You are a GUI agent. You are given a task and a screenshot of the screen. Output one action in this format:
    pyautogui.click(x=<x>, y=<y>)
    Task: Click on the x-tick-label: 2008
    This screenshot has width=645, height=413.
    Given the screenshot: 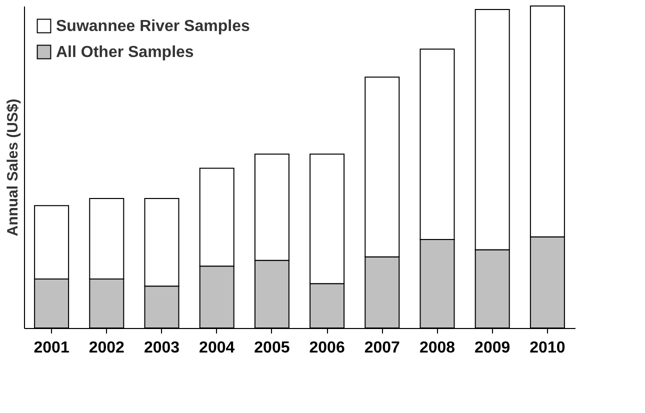 What is the action you would take?
    pyautogui.click(x=437, y=348)
    